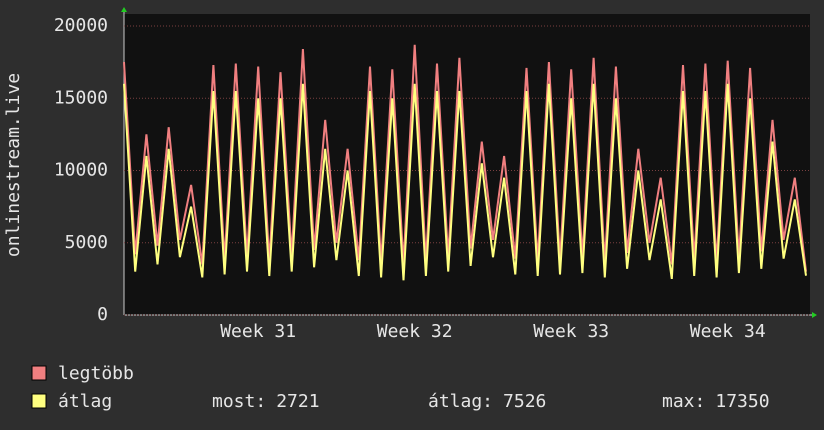 Image resolution: width=824 pixels, height=430 pixels. I want to click on stat-value: 2721, so click(297, 401).